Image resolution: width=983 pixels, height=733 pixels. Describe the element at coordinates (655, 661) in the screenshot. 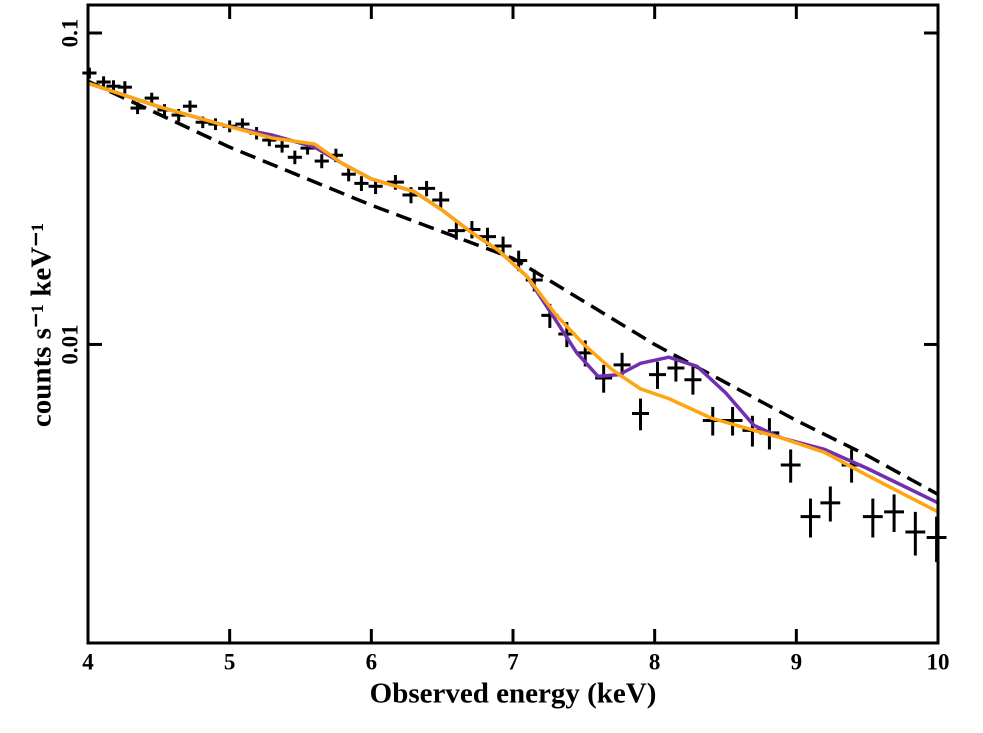

I see `x-tick-label: 8` at that location.